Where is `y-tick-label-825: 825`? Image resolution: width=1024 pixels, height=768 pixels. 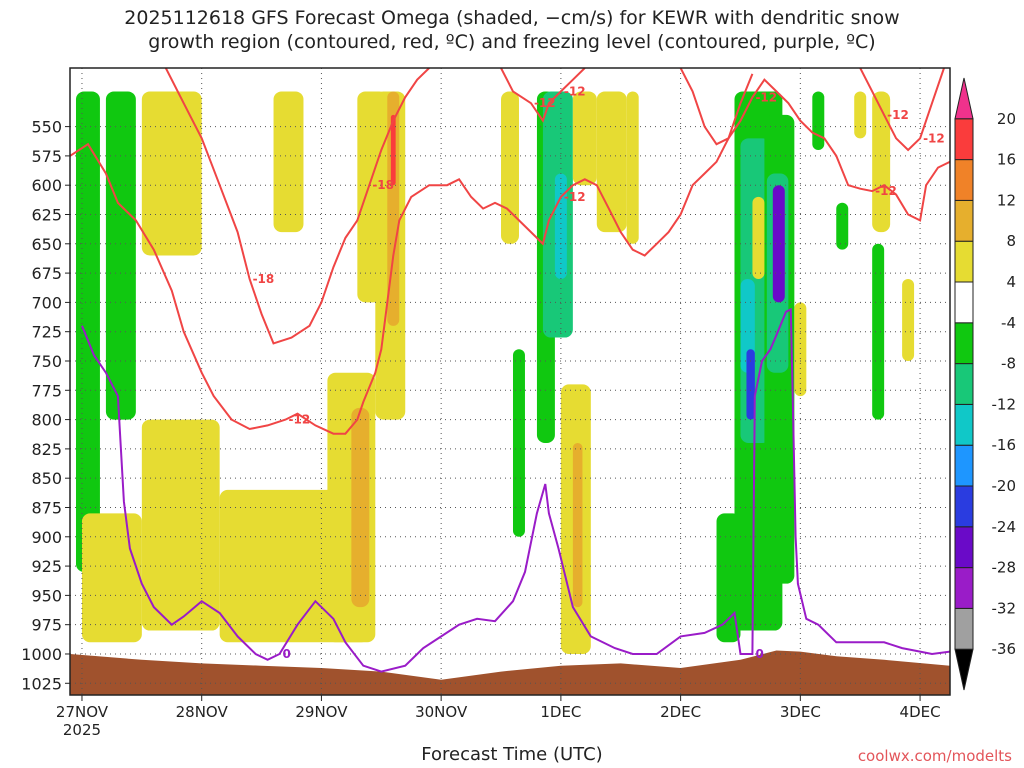
y-tick-label-825: 825 is located at coordinates (46, 449).